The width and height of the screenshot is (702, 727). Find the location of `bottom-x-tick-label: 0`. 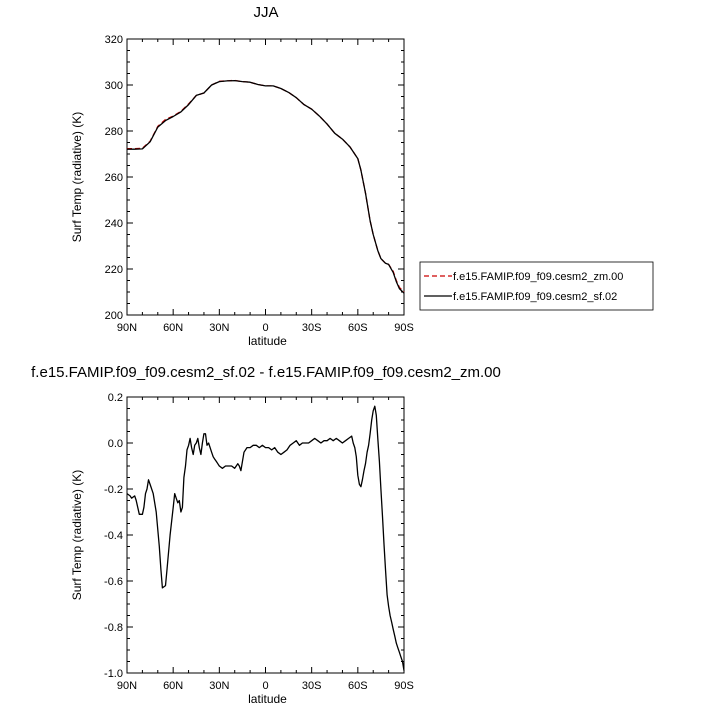

bottom-x-tick-label: 0 is located at coordinates (265, 686).